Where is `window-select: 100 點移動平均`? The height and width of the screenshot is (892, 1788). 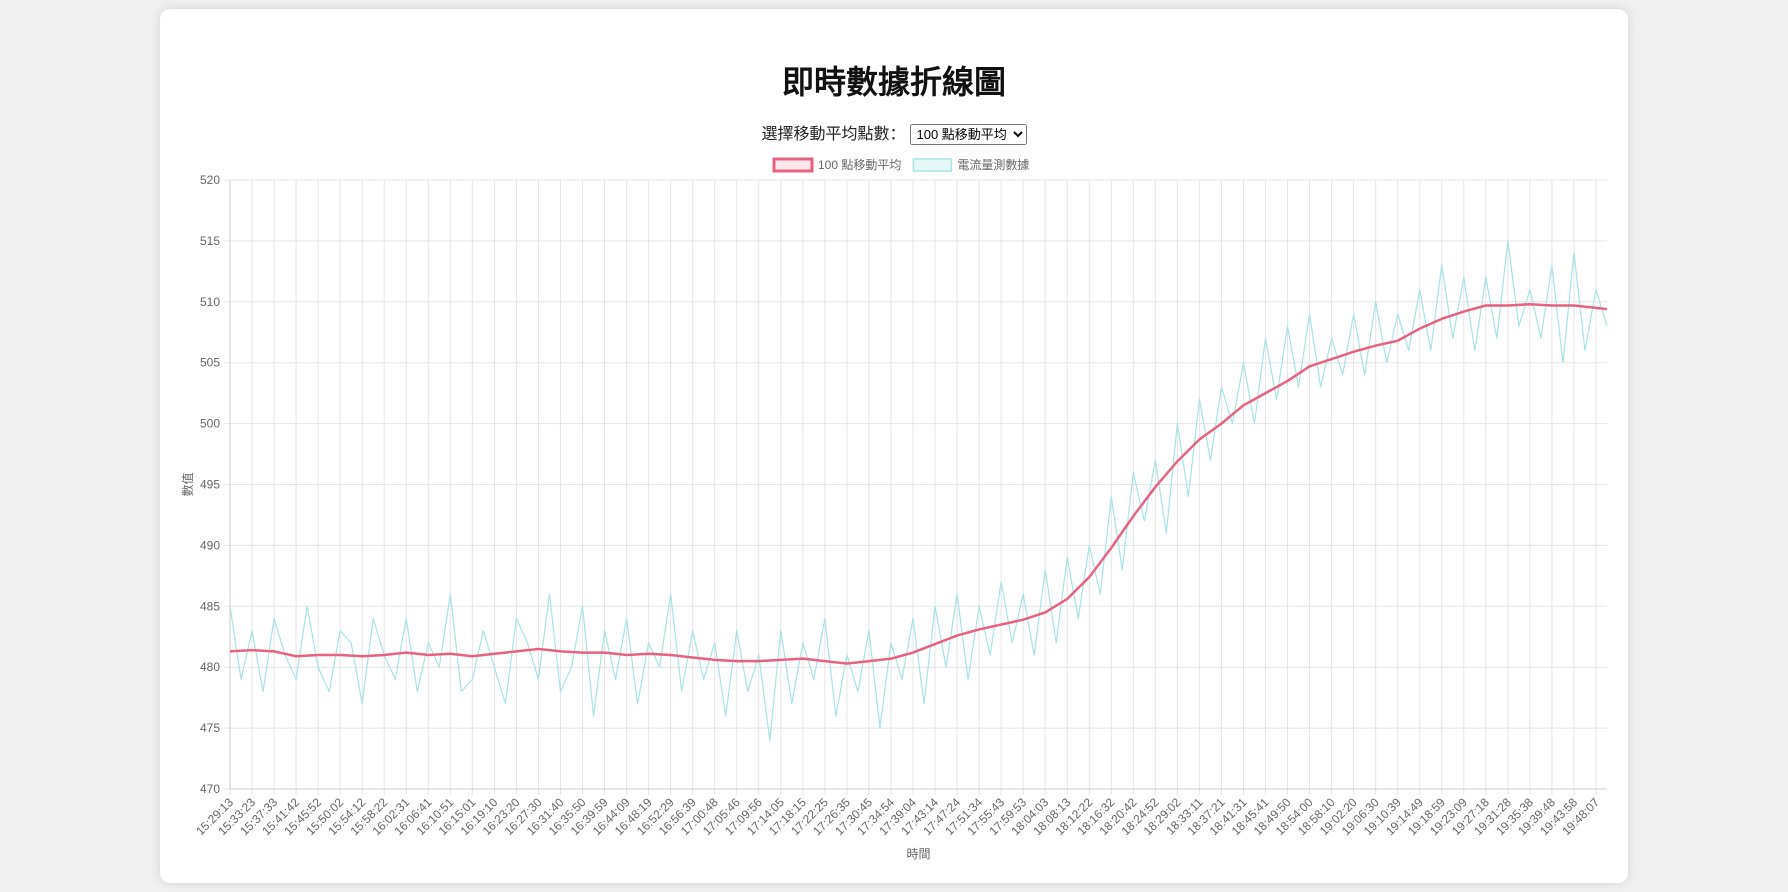 window-select: 100 點移動平均 is located at coordinates (968, 134).